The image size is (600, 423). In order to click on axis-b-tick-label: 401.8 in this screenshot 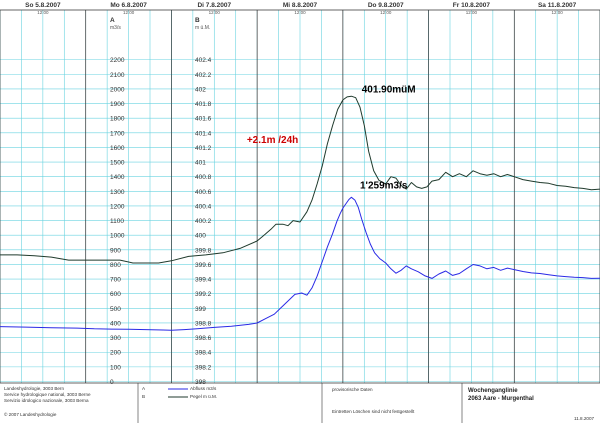, I will do `click(203, 104)`.